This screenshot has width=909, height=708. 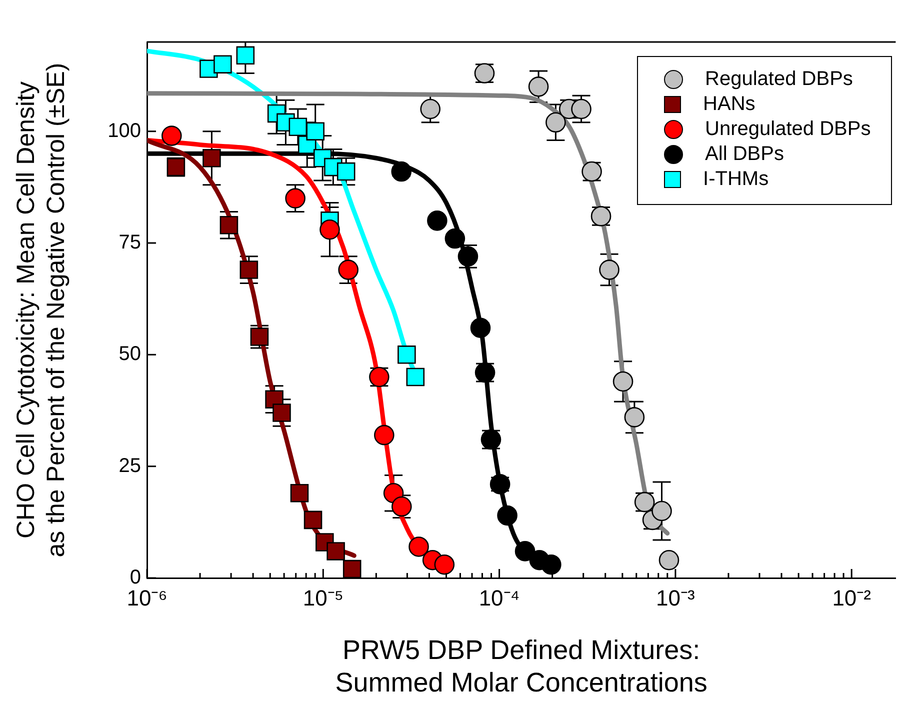 I want to click on legend-label: I-THMs, so click(x=736, y=179).